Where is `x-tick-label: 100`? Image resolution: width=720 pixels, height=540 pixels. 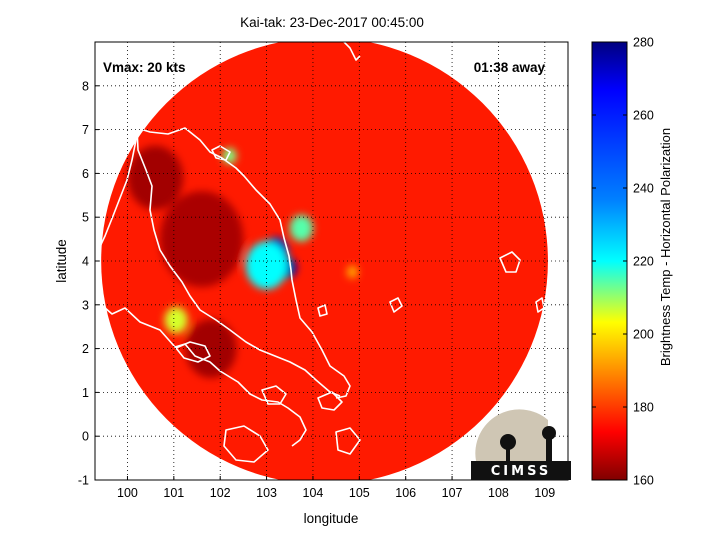
x-tick-label: 100 is located at coordinates (127, 493).